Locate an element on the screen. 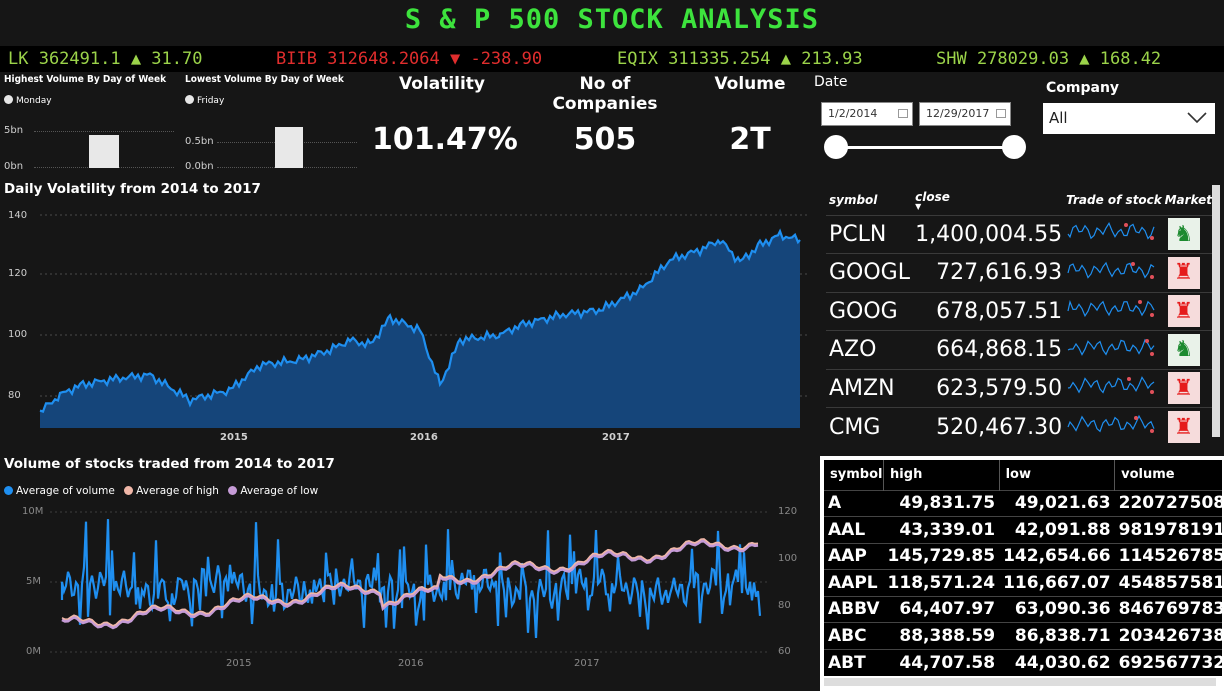 This screenshot has width=1224, height=691. company-filter-label: Company is located at coordinates (1083, 88).